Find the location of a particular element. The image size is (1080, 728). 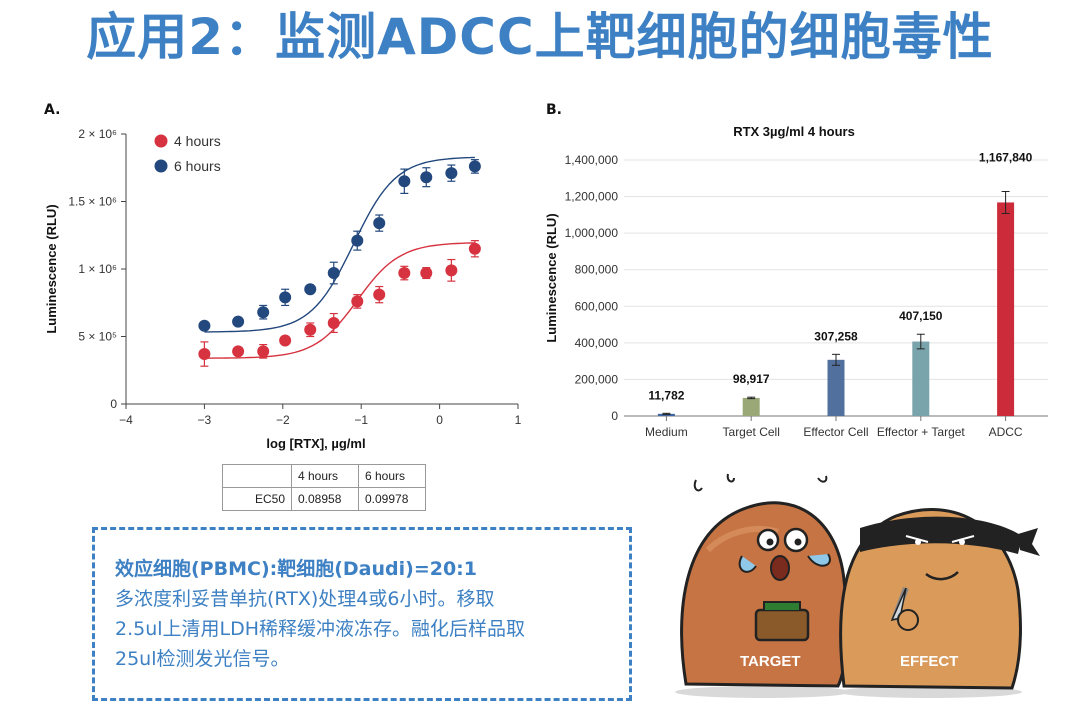

target-label: TARGET is located at coordinates (770, 661).